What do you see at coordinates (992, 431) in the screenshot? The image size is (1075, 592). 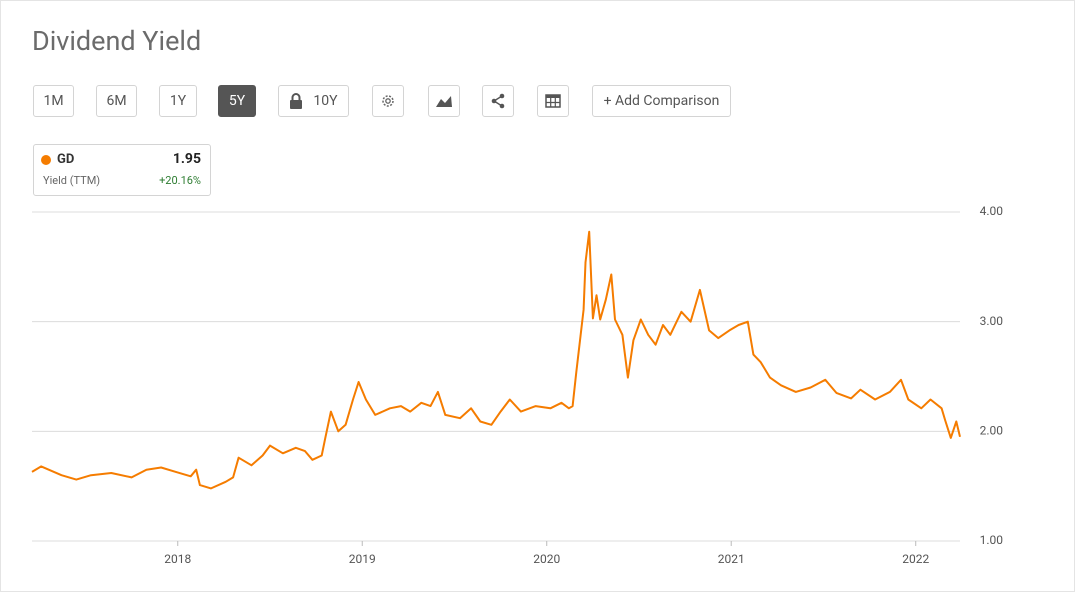 I see `y-tick-label: 2.00` at bounding box center [992, 431].